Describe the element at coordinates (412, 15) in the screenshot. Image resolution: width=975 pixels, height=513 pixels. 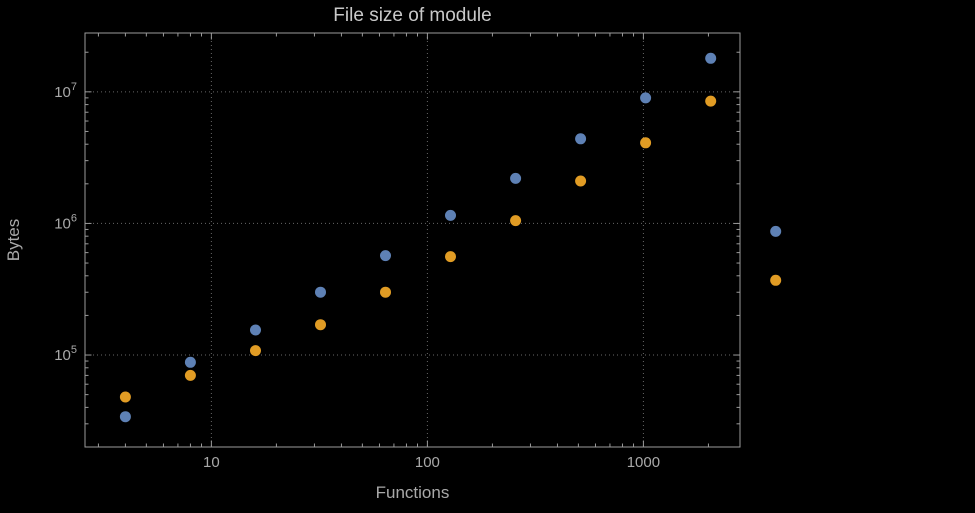
I see `chart-title: File size of module` at that location.